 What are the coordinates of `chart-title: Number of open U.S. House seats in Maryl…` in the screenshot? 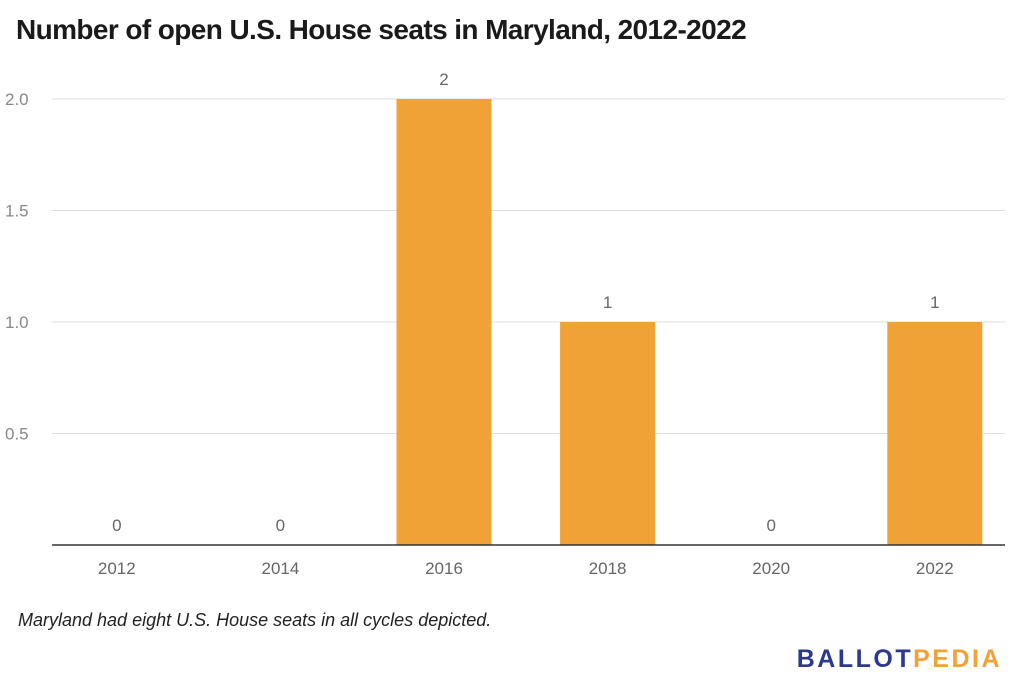 It's located at (381, 29).